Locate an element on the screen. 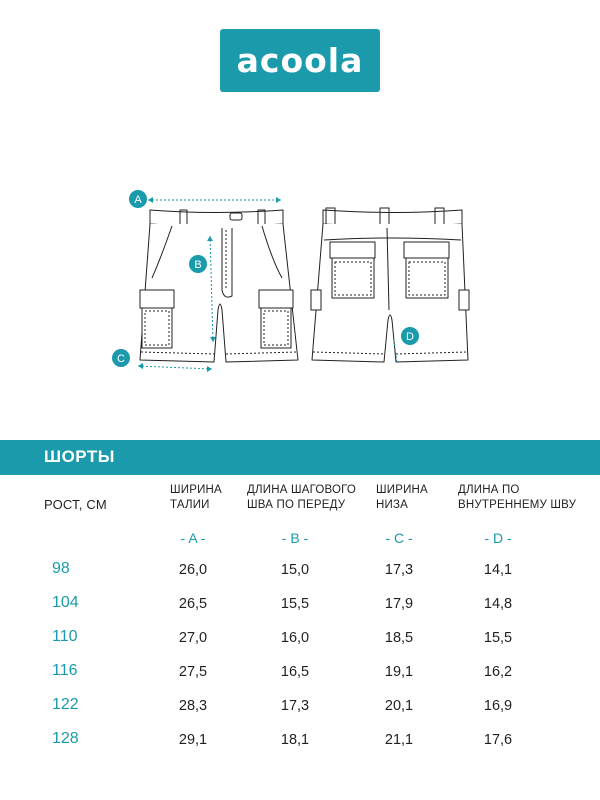  marker-b: B is located at coordinates (198, 264).